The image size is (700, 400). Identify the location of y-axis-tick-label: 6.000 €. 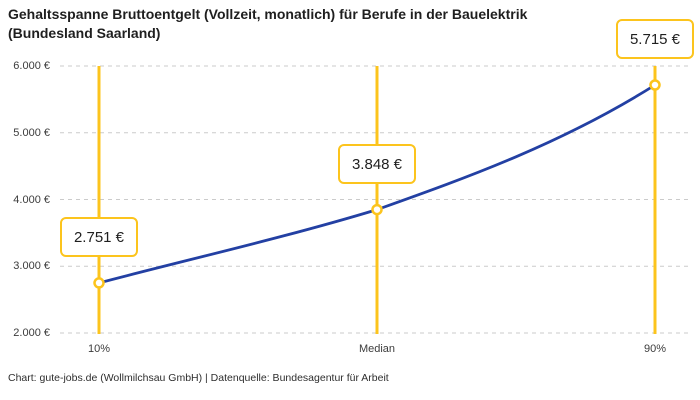
(31, 66).